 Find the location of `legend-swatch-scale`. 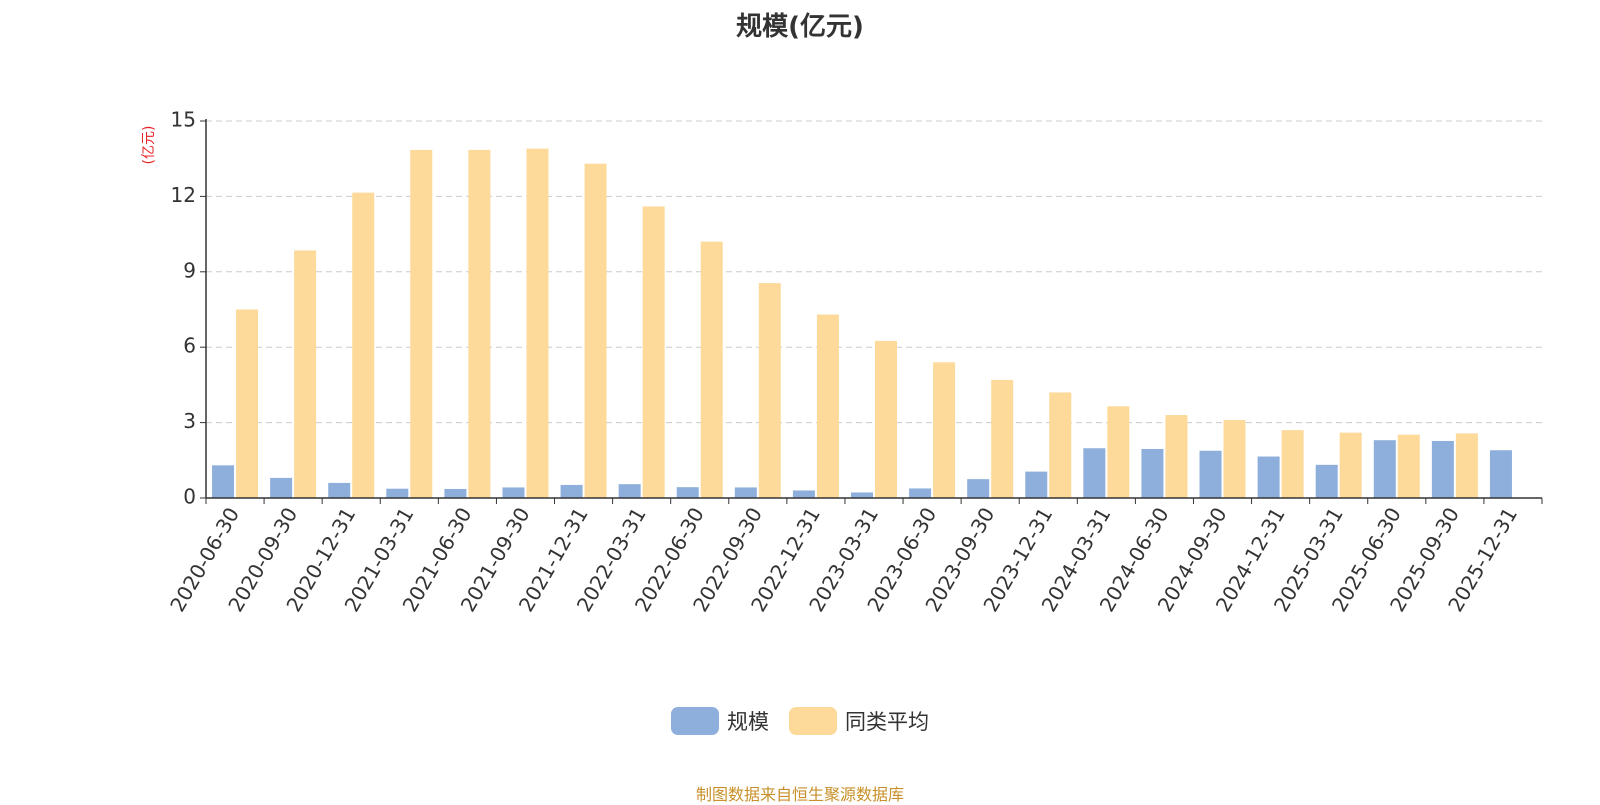

legend-swatch-scale is located at coordinates (695, 721).